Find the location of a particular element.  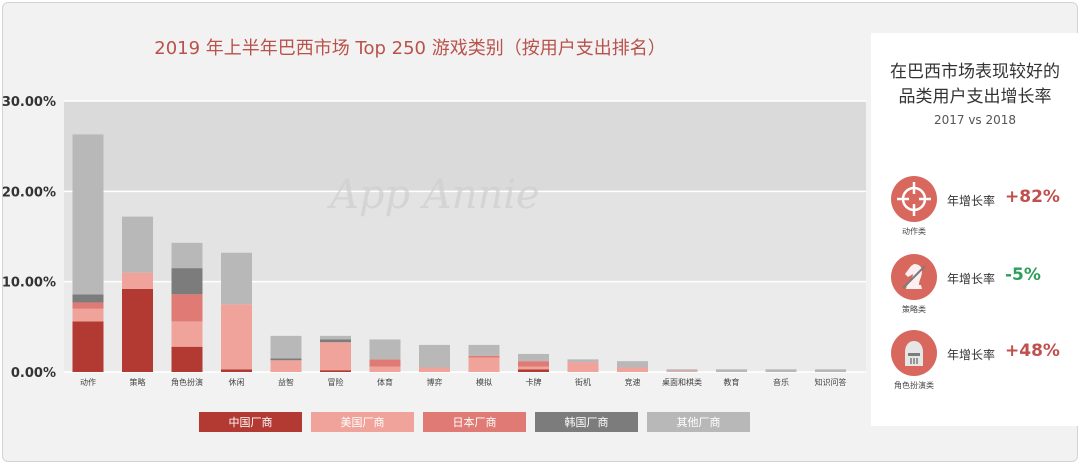

metric-category: 动作类 is located at coordinates (914, 231).